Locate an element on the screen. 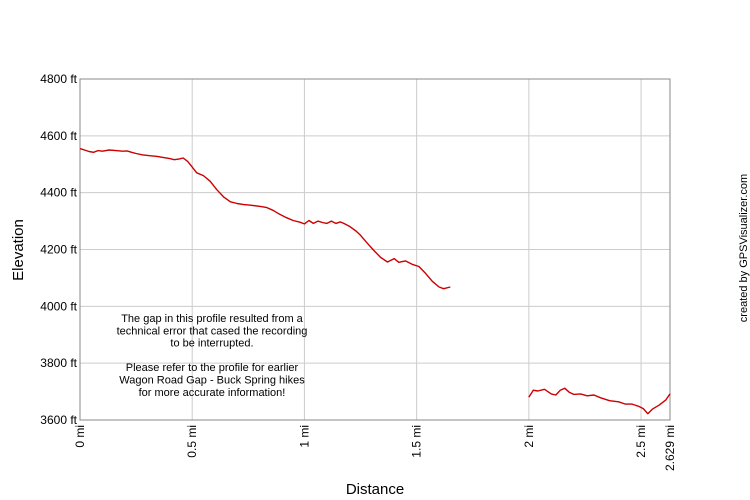  x-tick-label: 0.5 mi is located at coordinates (192, 441).